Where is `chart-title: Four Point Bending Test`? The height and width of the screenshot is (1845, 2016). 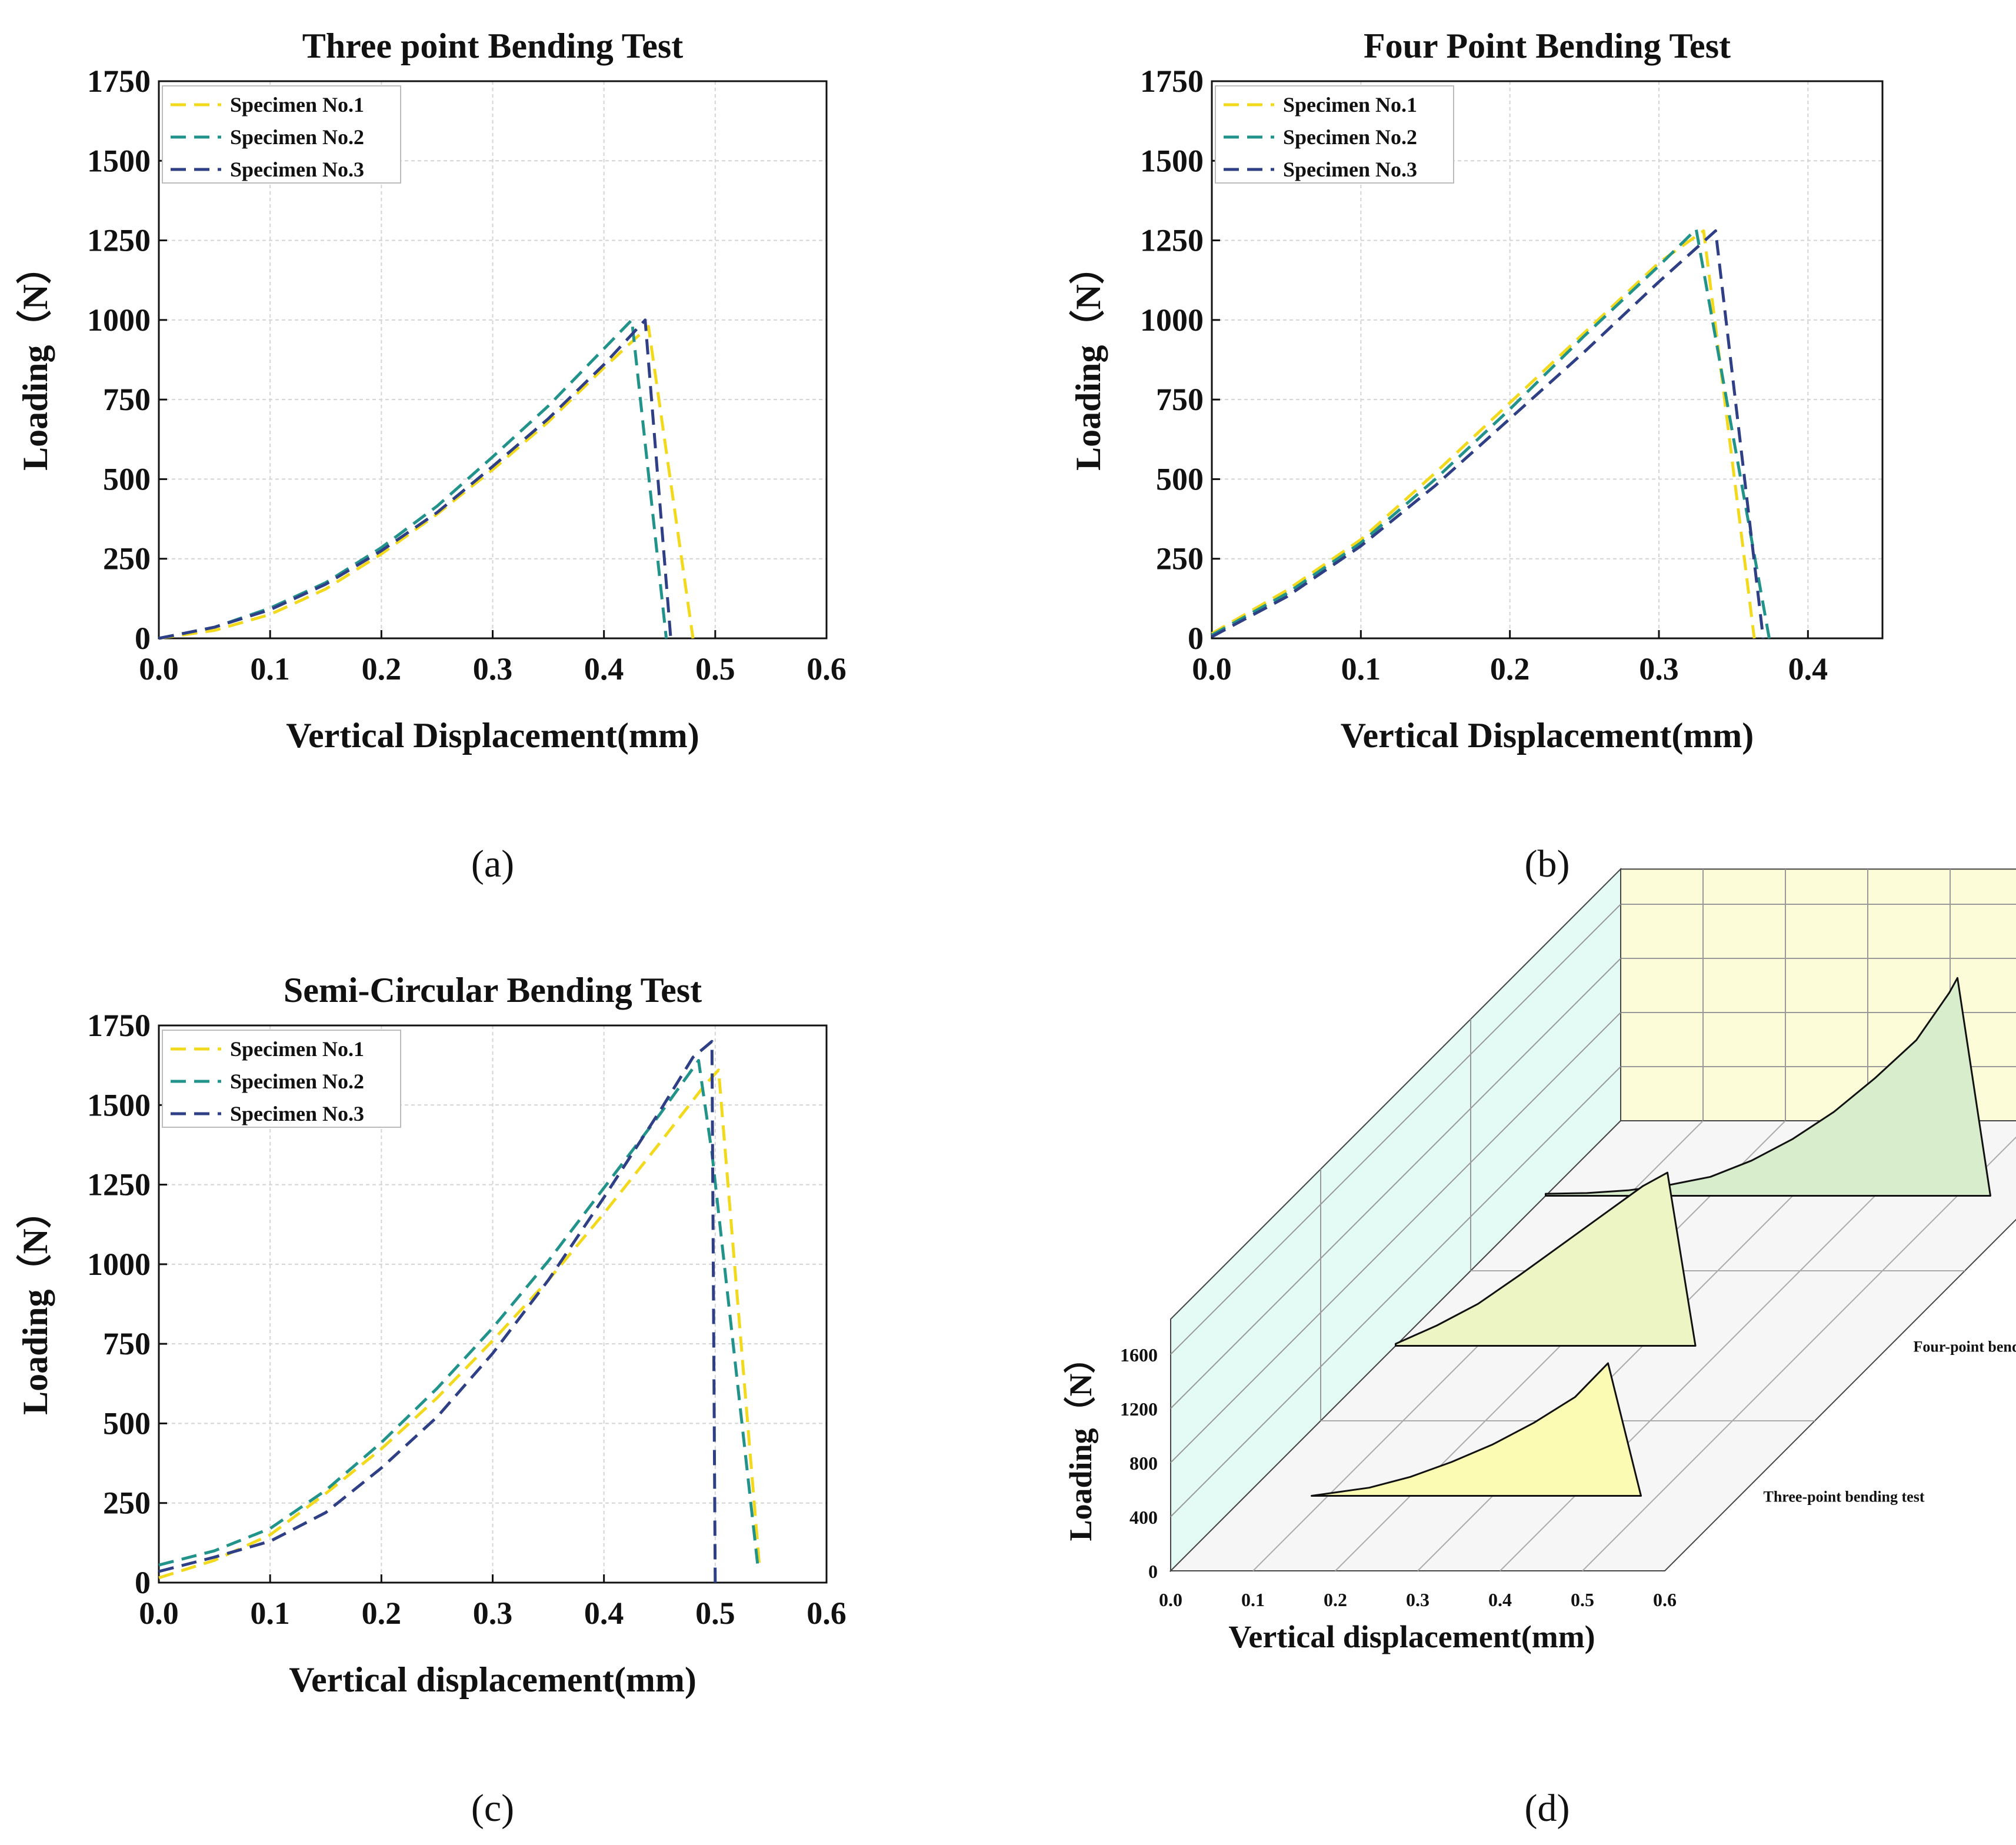 chart-title: Four Point Bending Test is located at coordinates (1548, 45).